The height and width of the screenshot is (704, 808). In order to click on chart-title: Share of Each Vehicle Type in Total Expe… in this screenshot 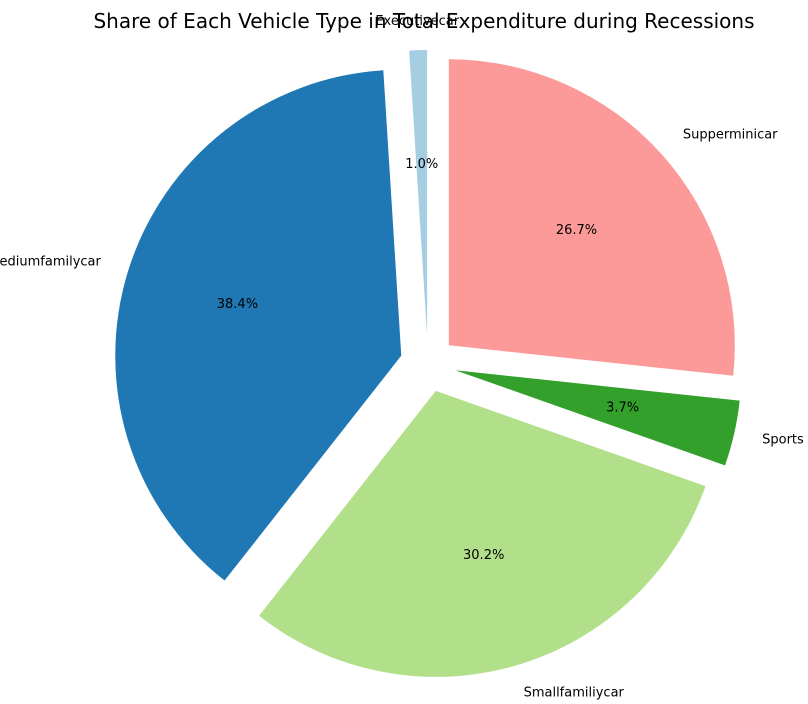, I will do `click(423, 21)`.